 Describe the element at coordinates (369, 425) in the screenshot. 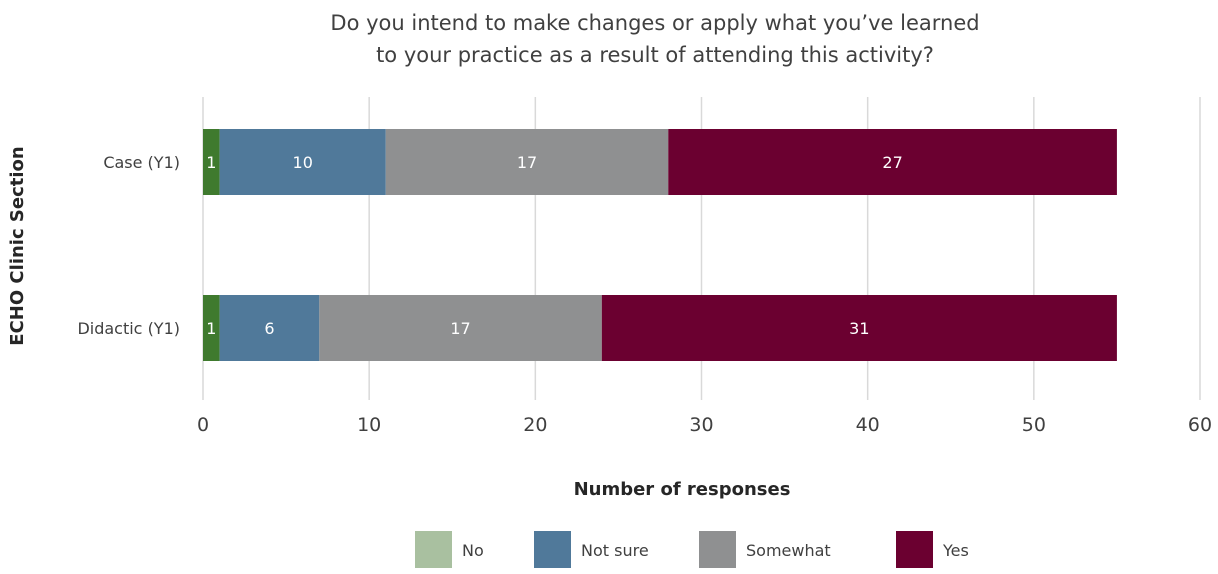

I see `x-tick-label: 10` at that location.